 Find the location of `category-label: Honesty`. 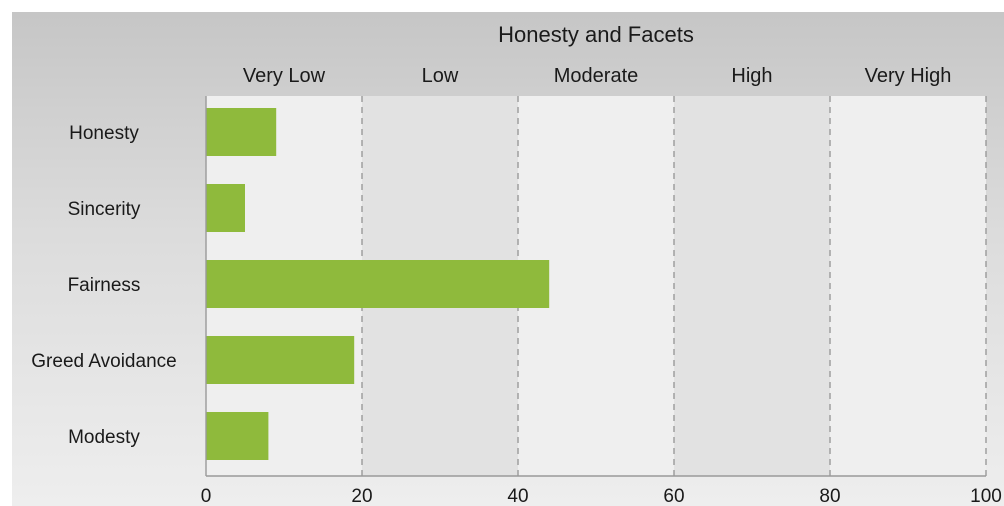

category-label: Honesty is located at coordinates (104, 133).